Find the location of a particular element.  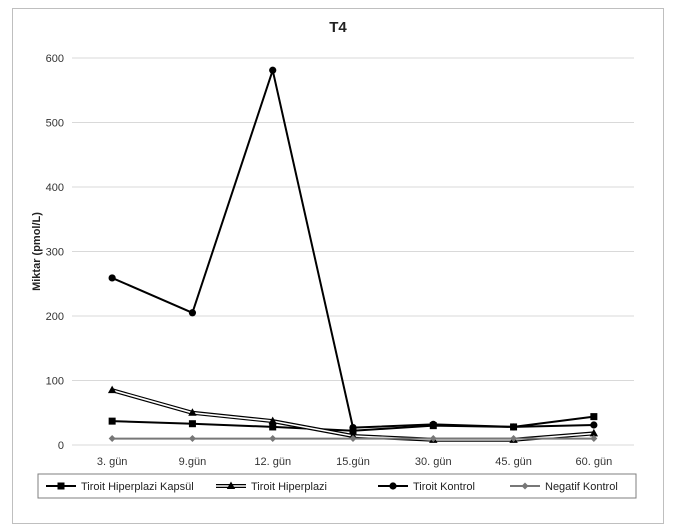

y-tick-label: 300 is located at coordinates (55, 253).